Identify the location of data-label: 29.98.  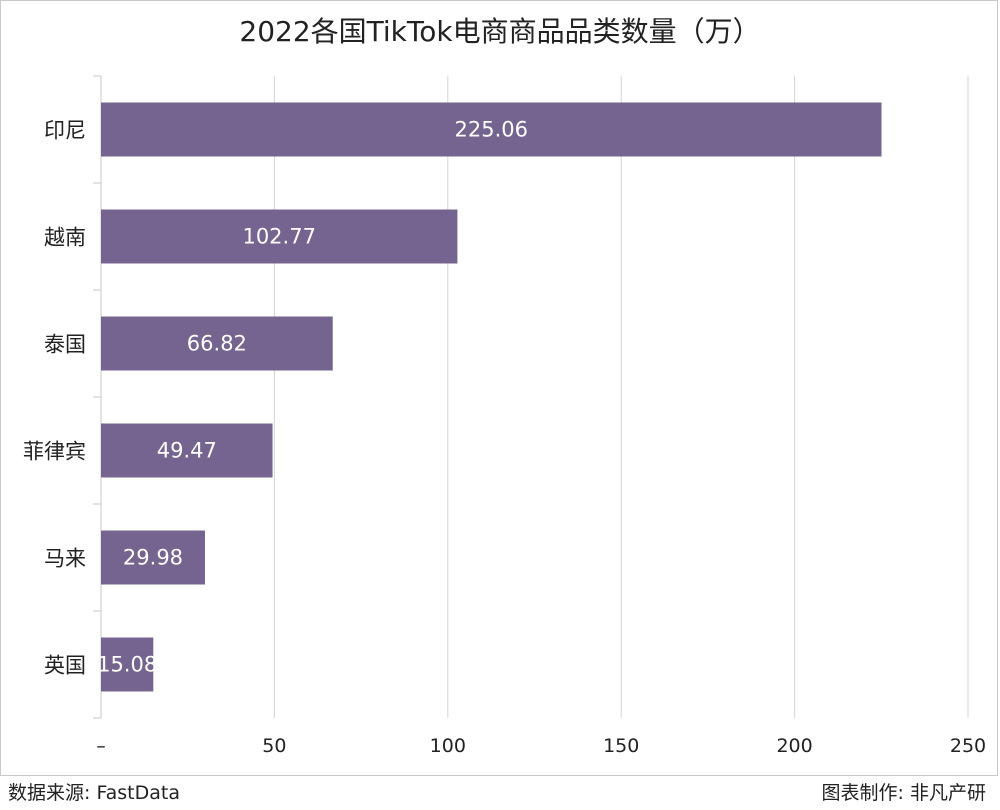
(153, 558).